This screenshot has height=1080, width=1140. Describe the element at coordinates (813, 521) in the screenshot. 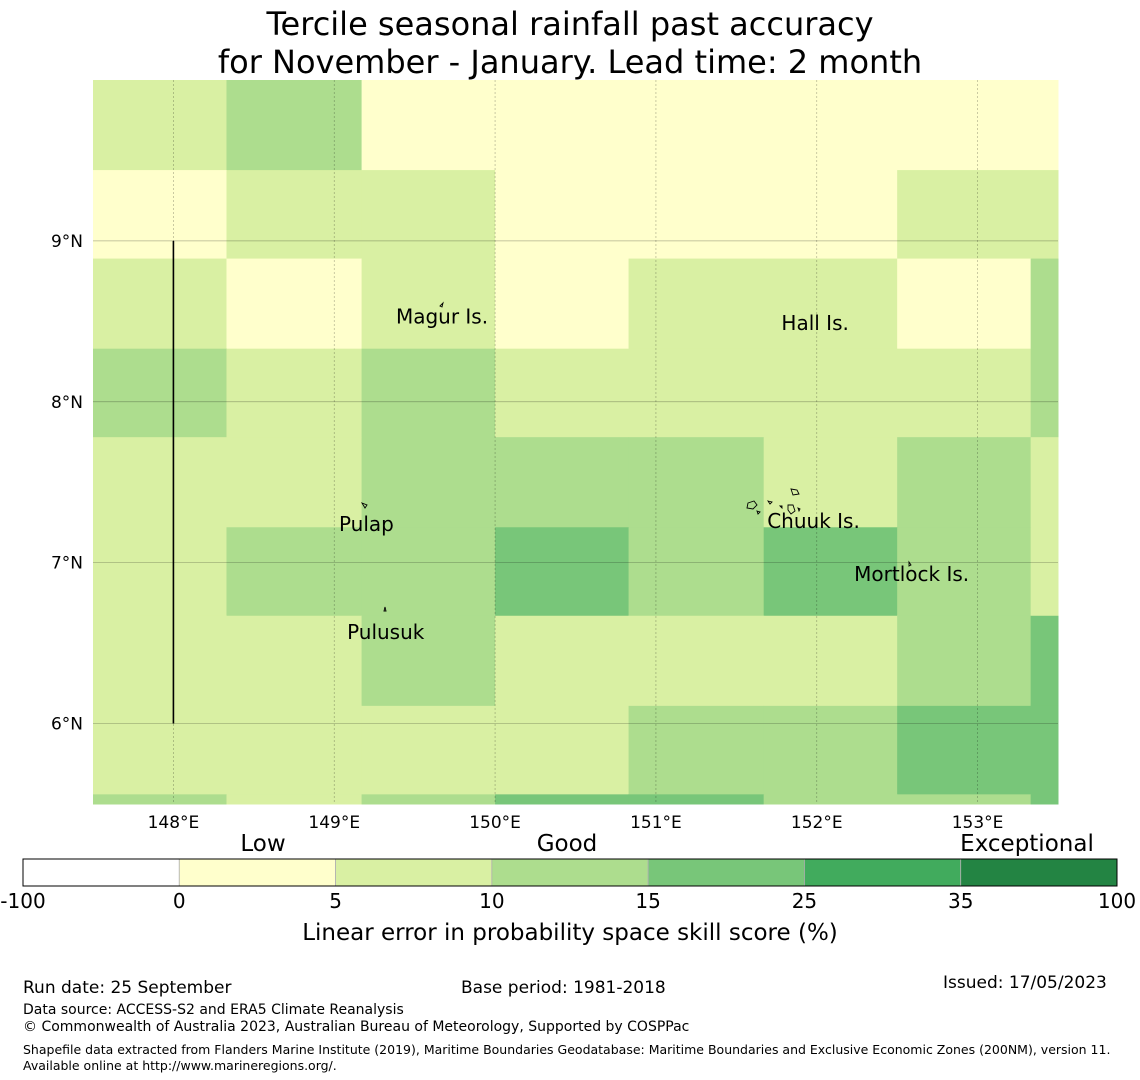

I see `place-label: Chuuk Is.` at that location.